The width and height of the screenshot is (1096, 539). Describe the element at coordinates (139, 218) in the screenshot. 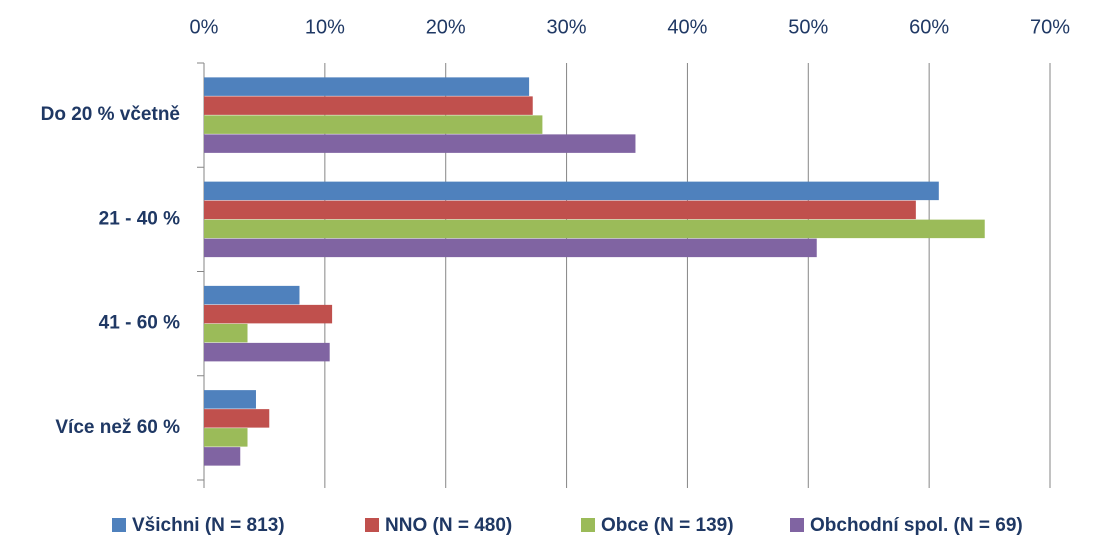

I see `y-tick-label: 21 - 40 %` at that location.